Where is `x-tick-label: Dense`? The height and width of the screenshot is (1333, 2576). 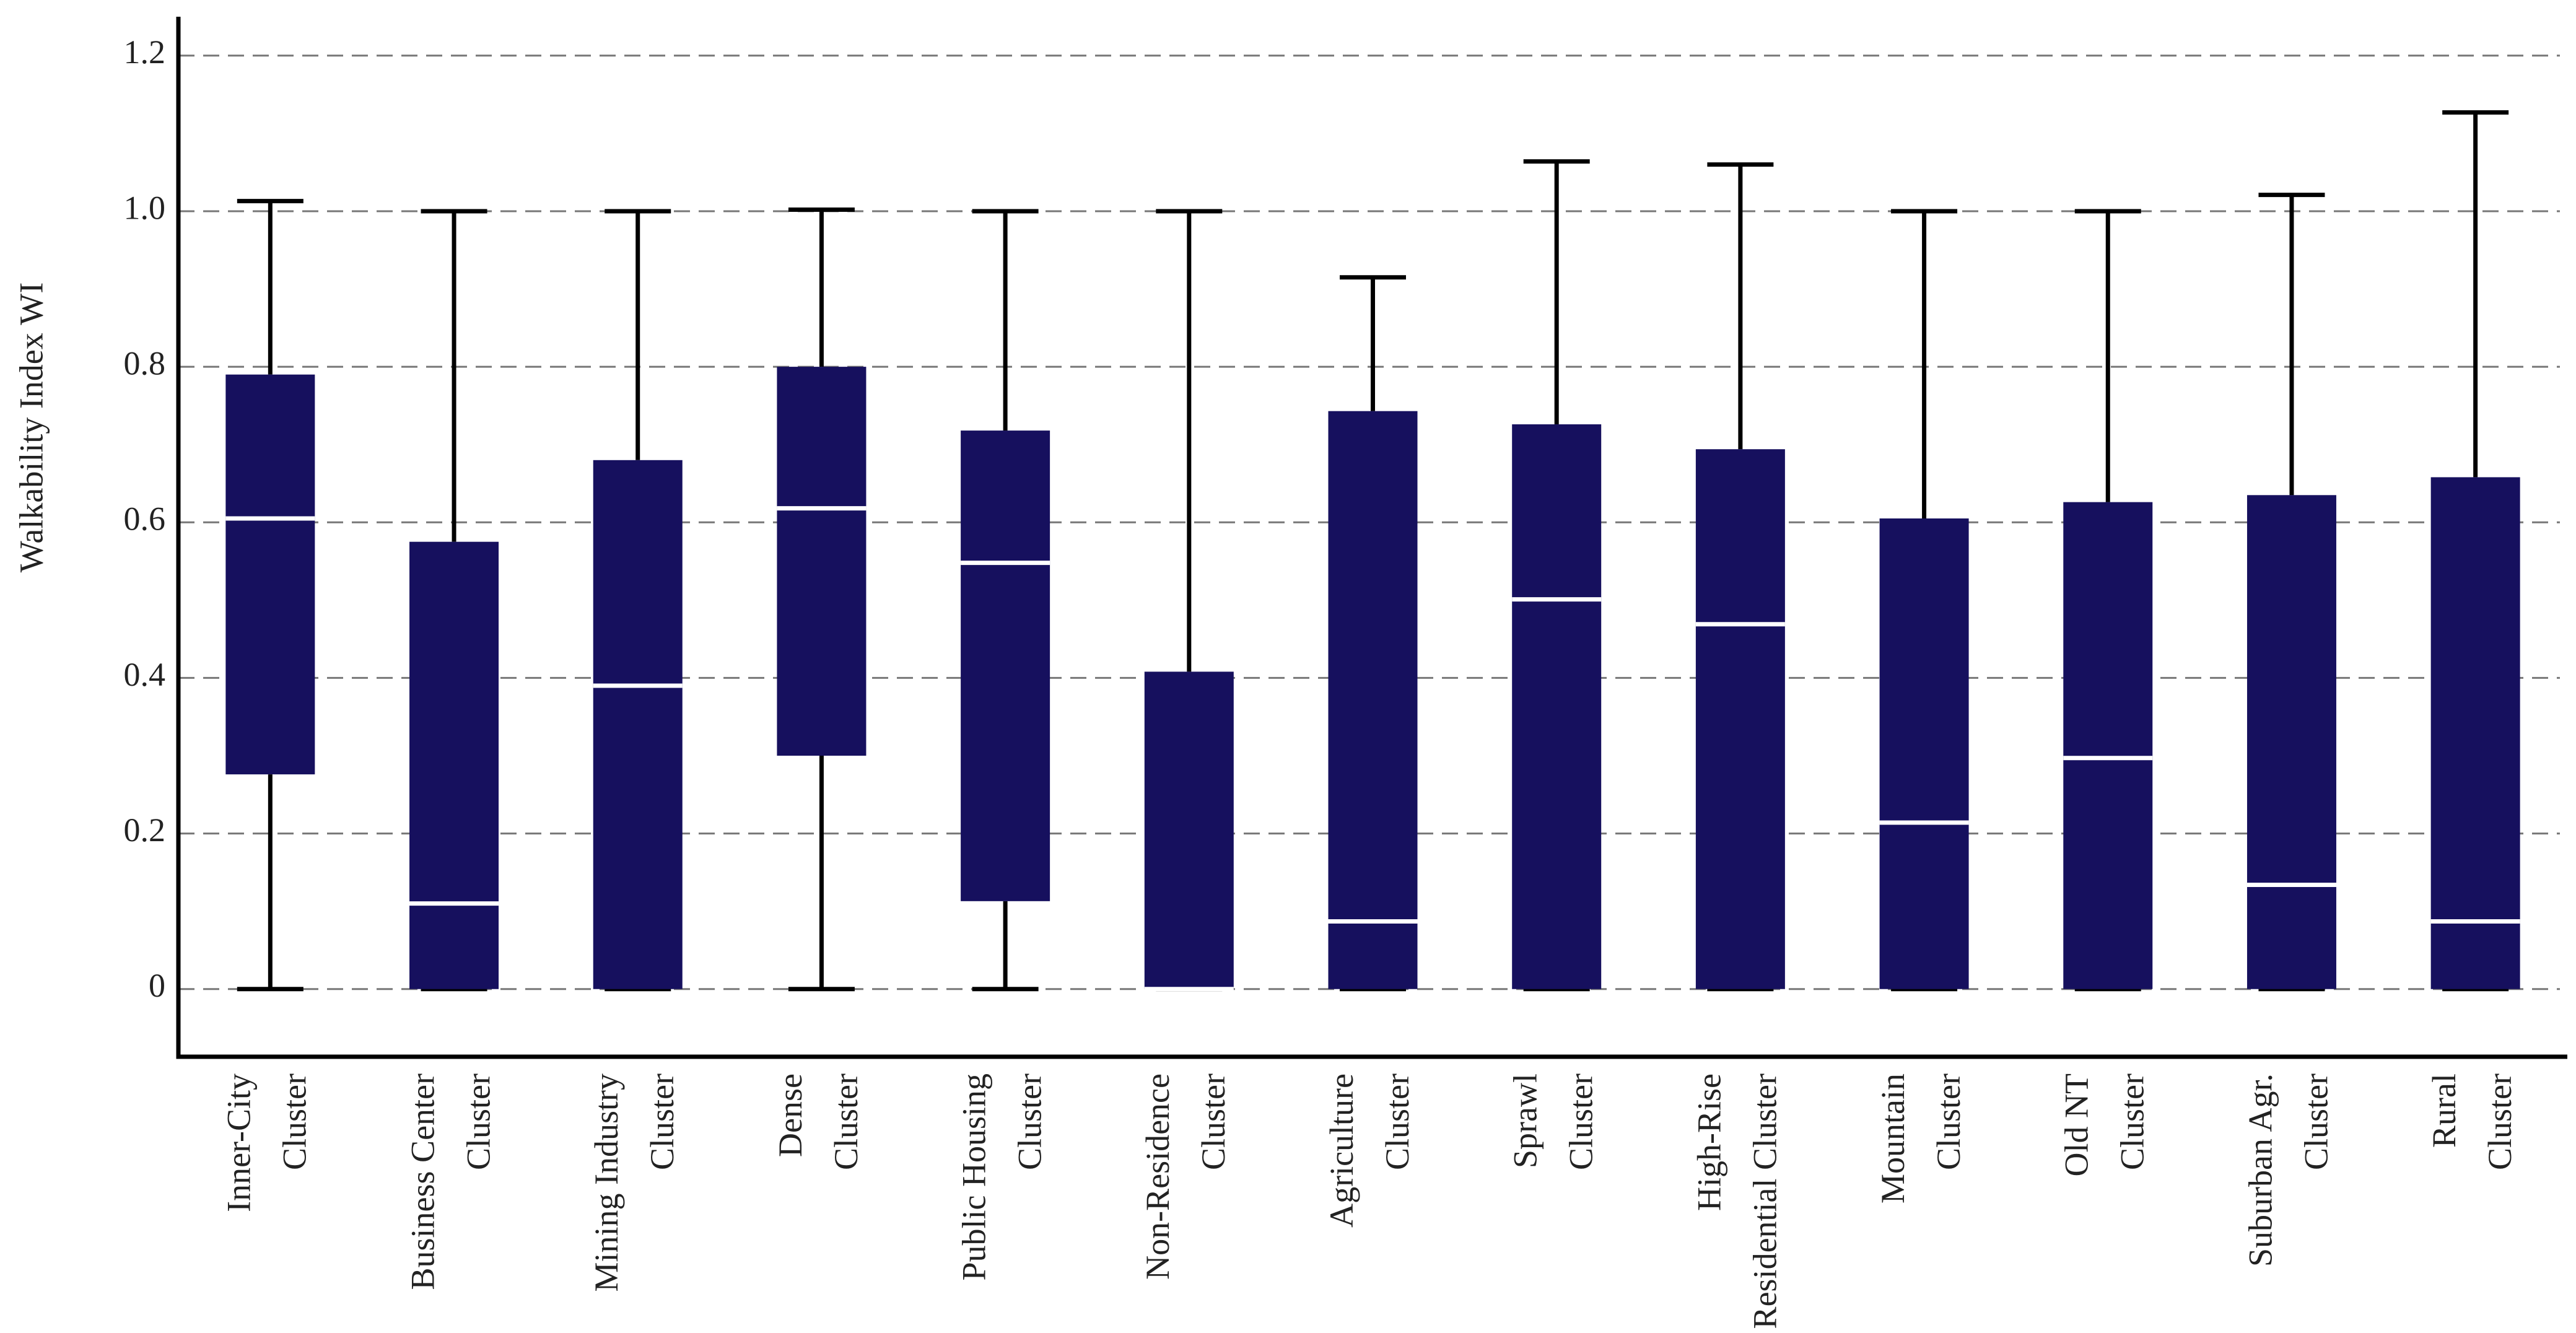
x-tick-label: Dense is located at coordinates (790, 1115).